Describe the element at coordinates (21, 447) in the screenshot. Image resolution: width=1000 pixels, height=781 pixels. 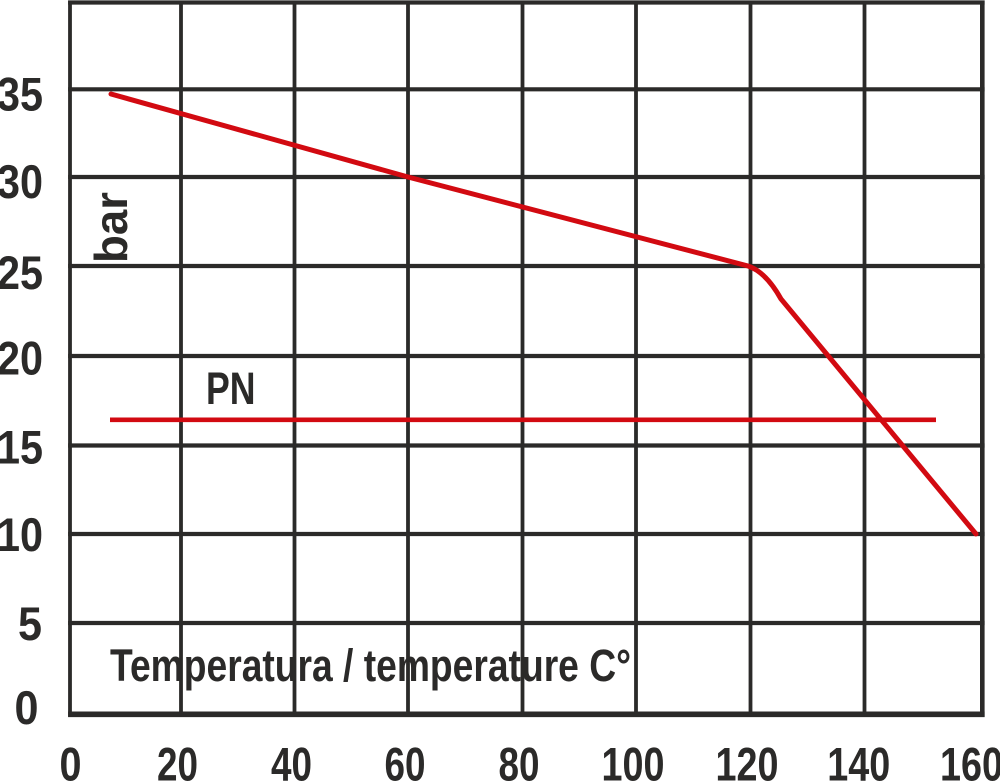
I see `svg-text: 15` at that location.